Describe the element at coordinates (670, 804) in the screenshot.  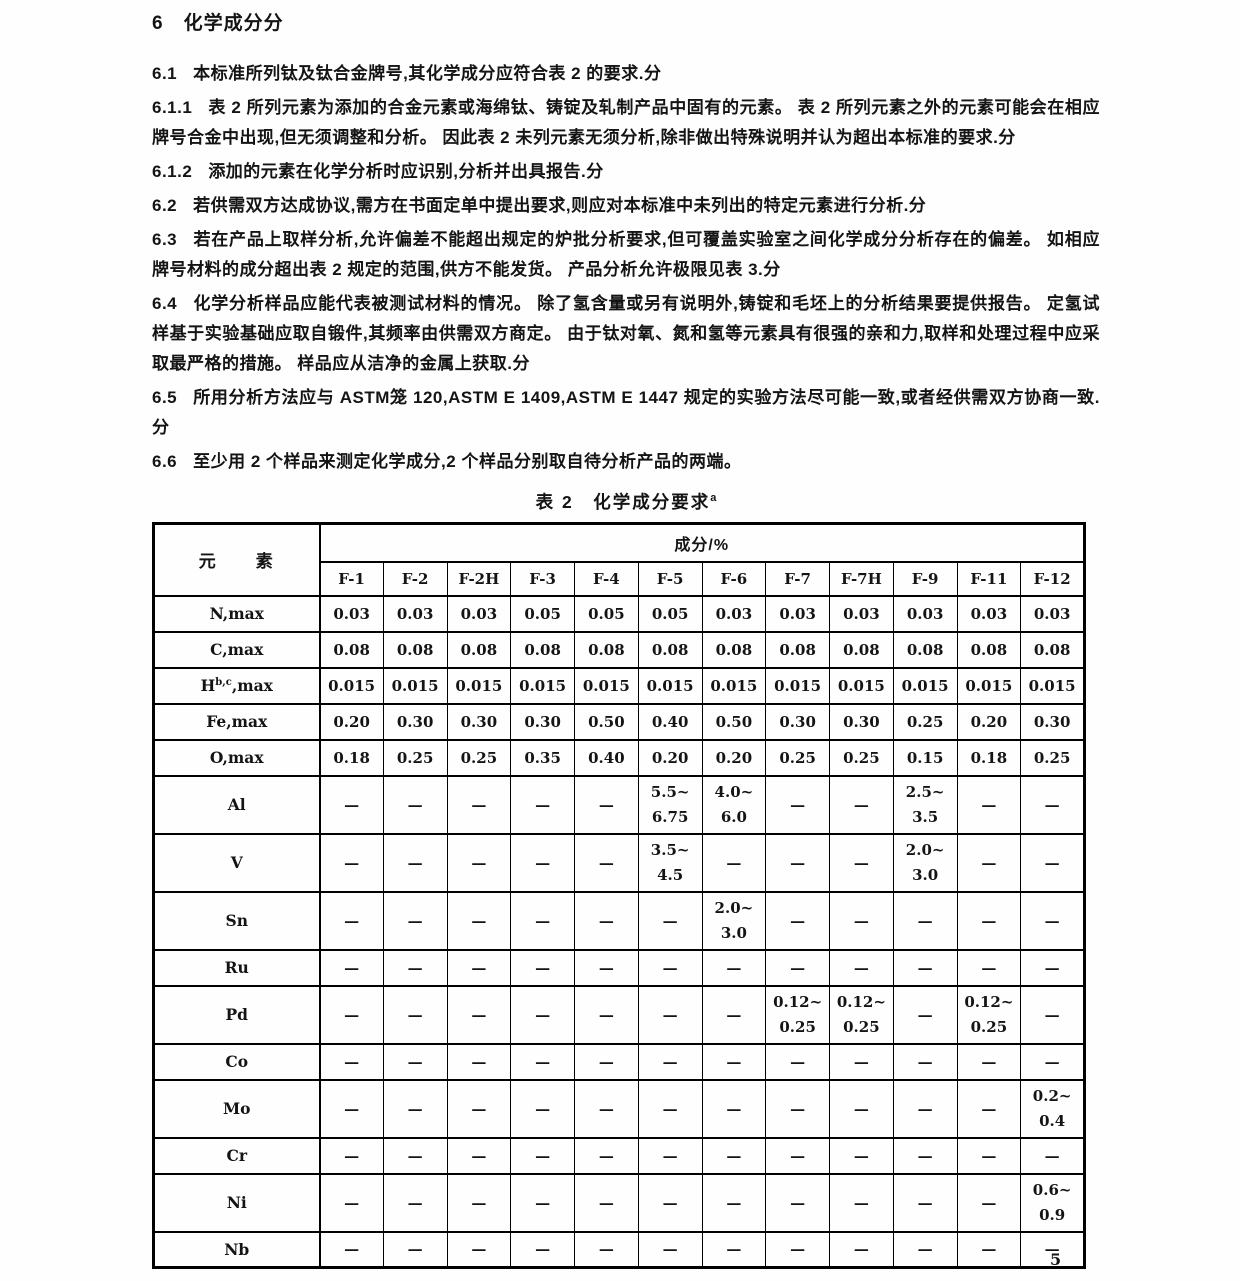
I see `value-cell: 5.5~ 6.75` at that location.